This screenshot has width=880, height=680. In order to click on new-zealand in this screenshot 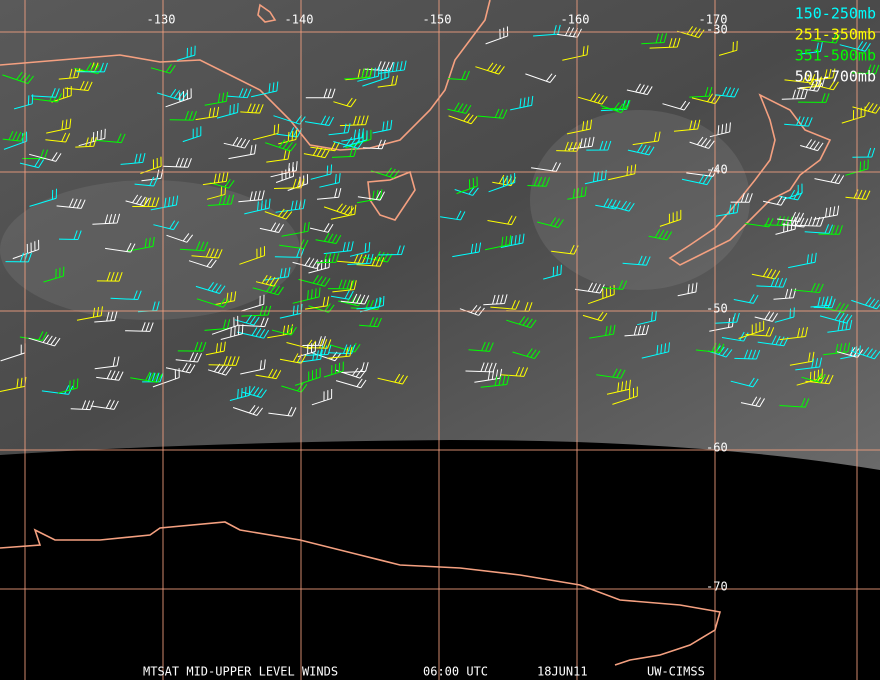, I will do `click(750, 179)`.